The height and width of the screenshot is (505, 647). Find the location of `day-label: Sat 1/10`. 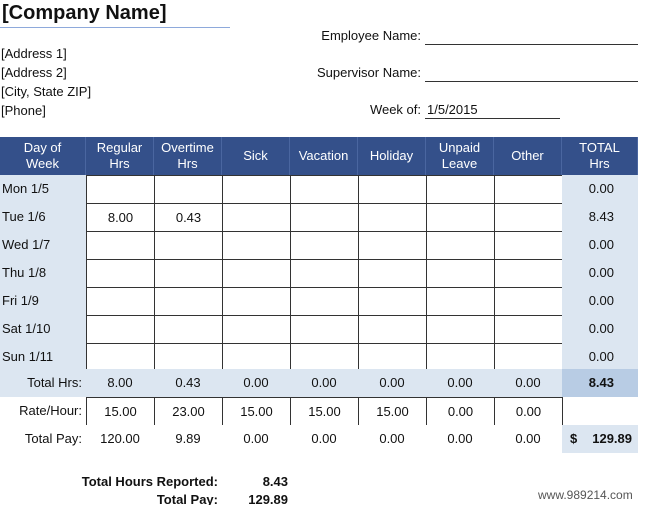

day-label: Sat 1/10 is located at coordinates (43, 329).